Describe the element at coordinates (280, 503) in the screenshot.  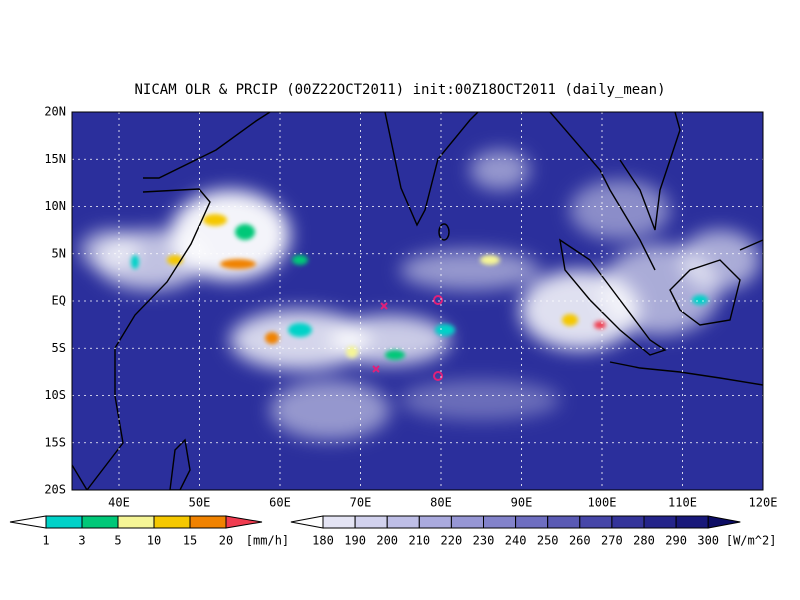
I see `lon-label: 60E` at that location.